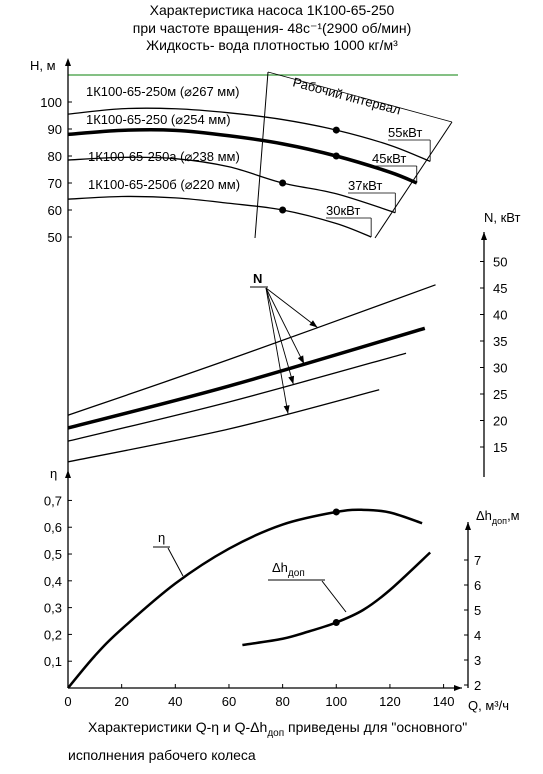  Describe the element at coordinates (500, 341) in the screenshot. I see `y-tick-label: 35` at that location.